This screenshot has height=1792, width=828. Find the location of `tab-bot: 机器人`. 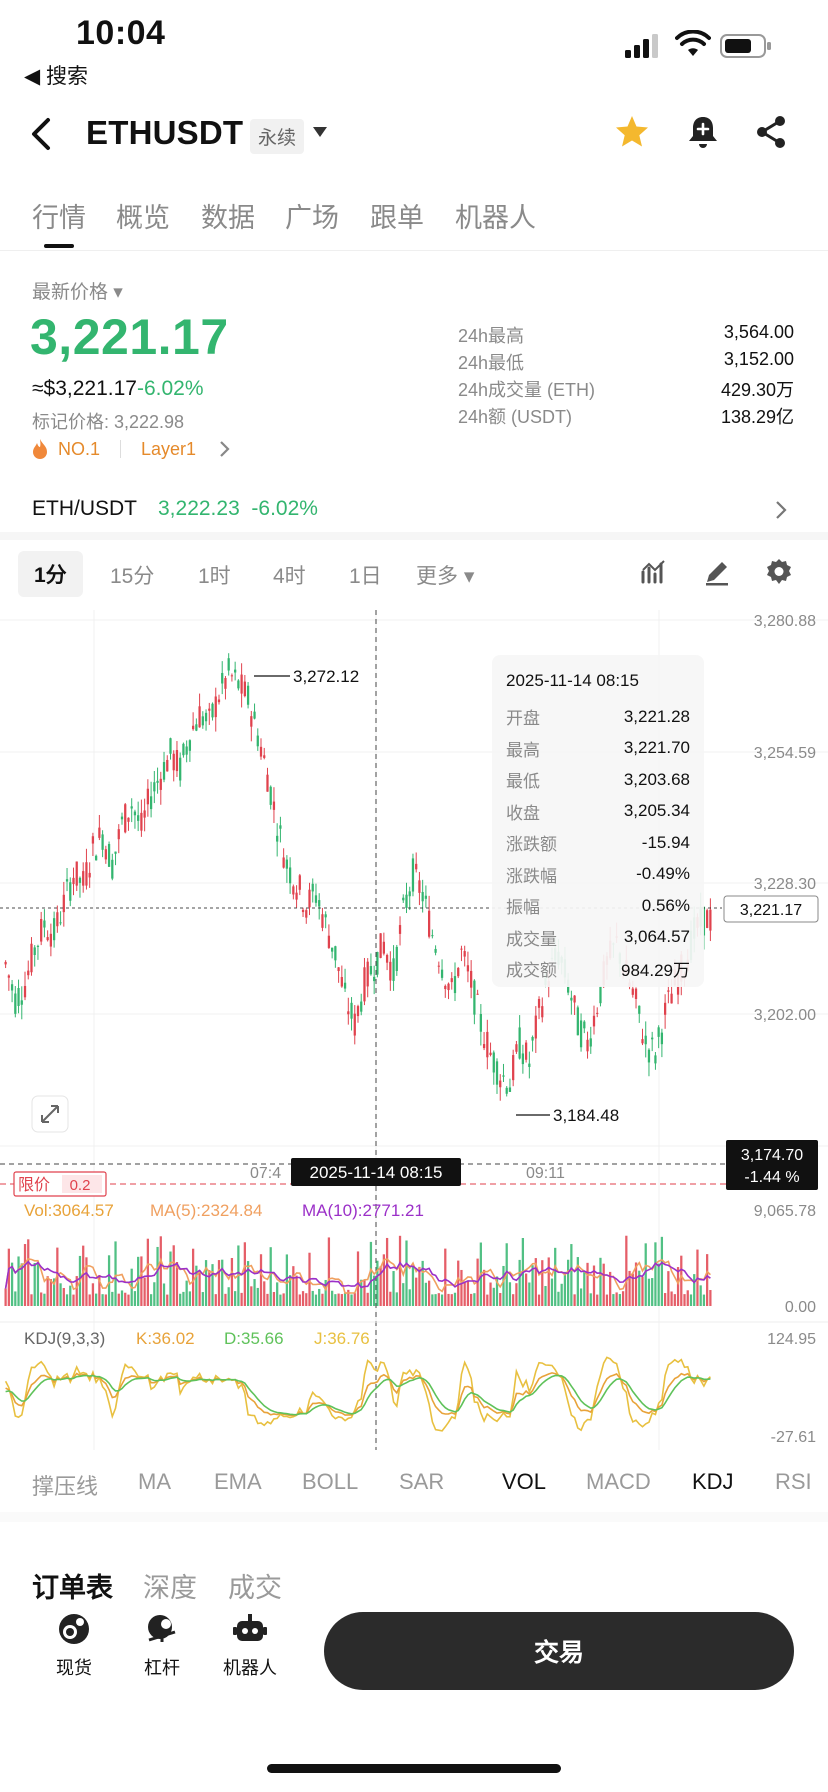

tab-bot: 机器人 is located at coordinates (495, 218).